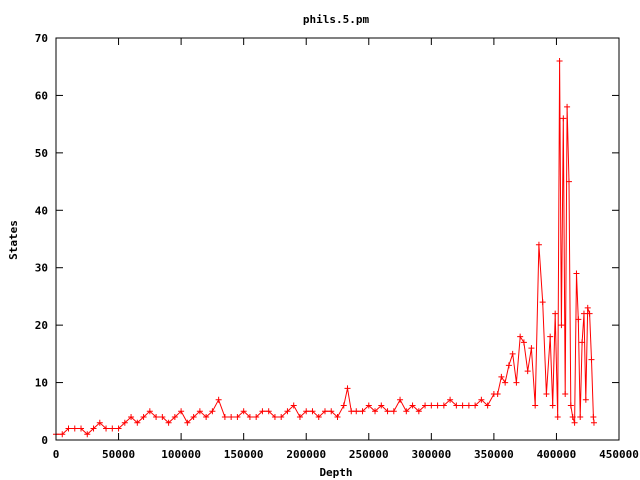 This screenshot has width=640, height=480. What do you see at coordinates (336, 19) in the screenshot?
I see `chart-title: phils.5.pm` at bounding box center [336, 19].